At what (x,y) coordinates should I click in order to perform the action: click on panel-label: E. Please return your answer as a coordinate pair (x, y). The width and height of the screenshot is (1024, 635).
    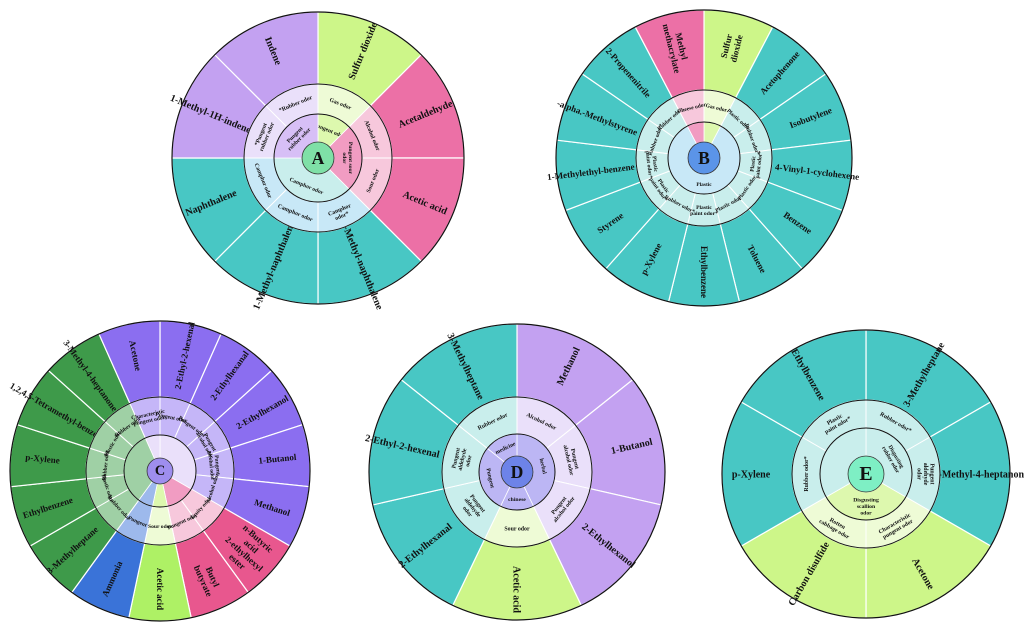
    Looking at the image, I should click on (865, 474).